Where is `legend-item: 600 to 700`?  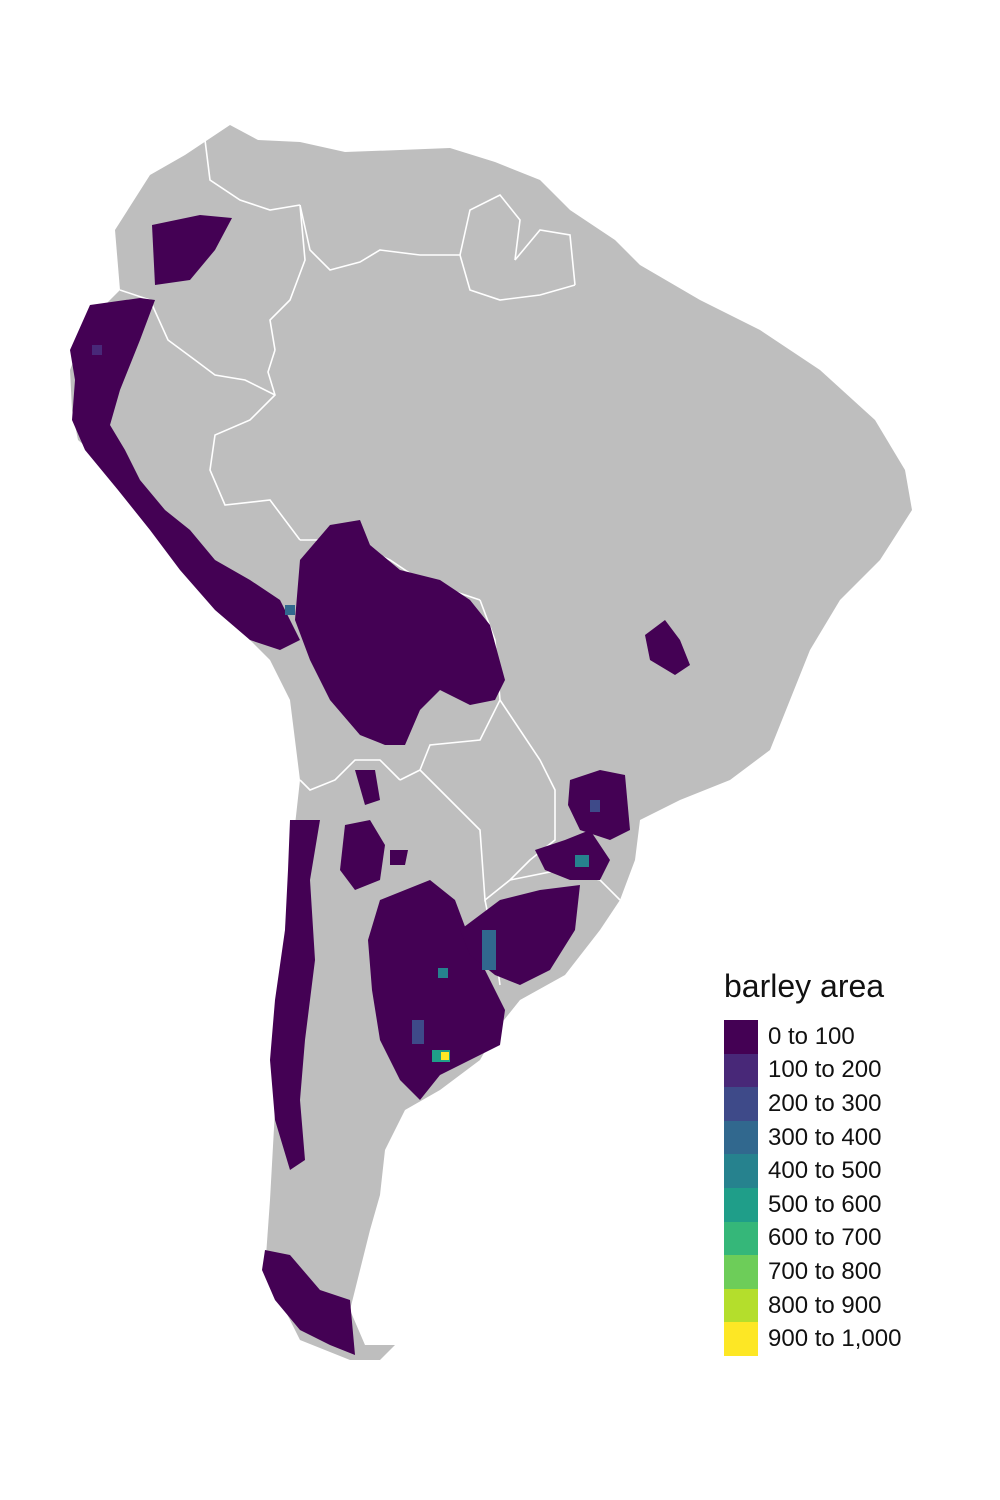
legend-item: 600 to 700 is located at coordinates (812, 1238).